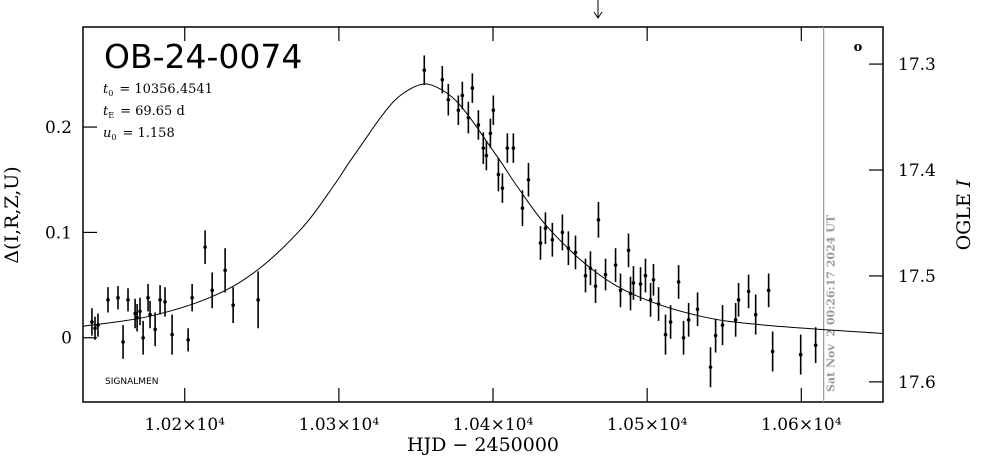 The height and width of the screenshot is (463, 986). I want to click on x-tick-label: 1.02×10⁴, so click(184, 425).